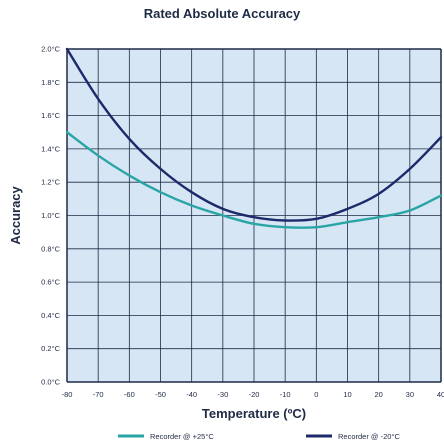 This screenshot has height=445, width=444. I want to click on x-tick-label: -30, so click(222, 394).